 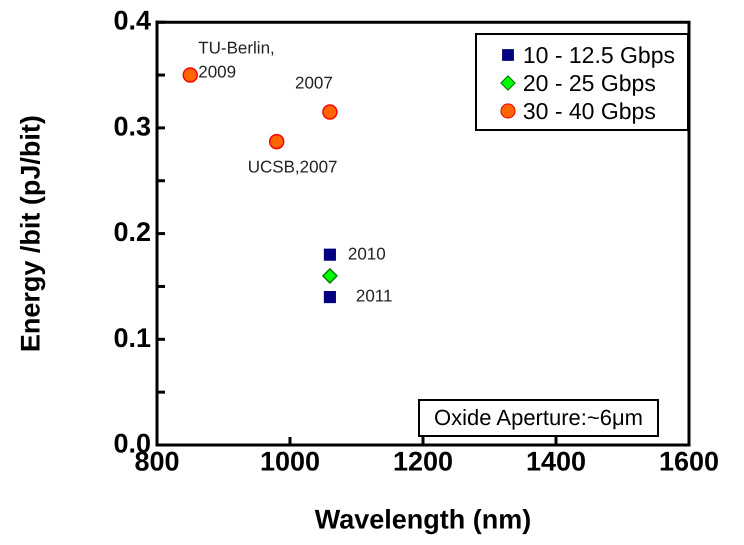 What do you see at coordinates (589, 111) in the screenshot?
I see `legend-label: 30 - 40 Gbps` at bounding box center [589, 111].